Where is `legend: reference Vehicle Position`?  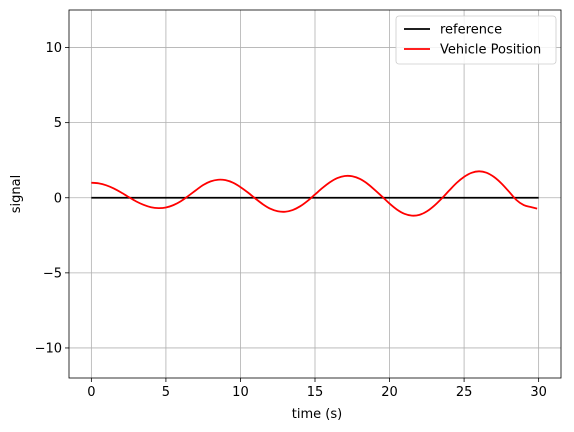
legend: reference Vehicle Position is located at coordinates (476, 40).